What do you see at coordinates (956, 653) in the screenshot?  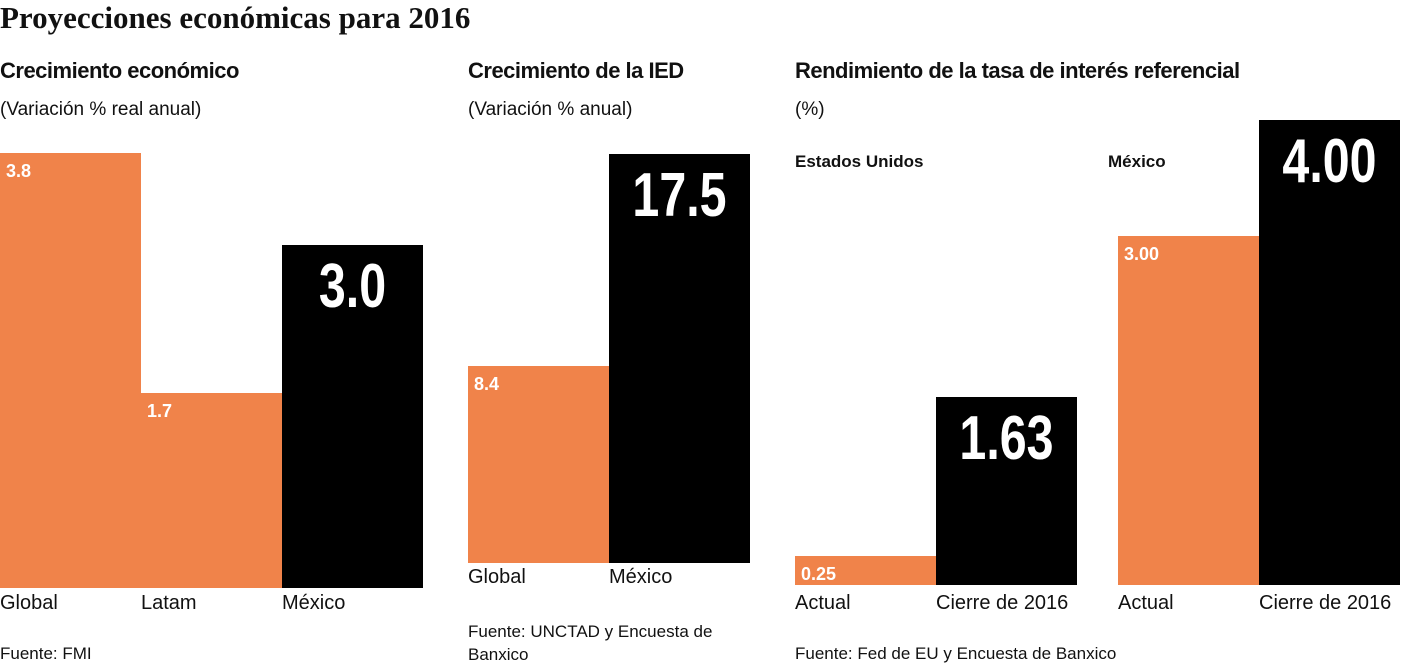 I see `source-note: Fuente: Fed de EU y Encuesta de Banxico` at bounding box center [956, 653].